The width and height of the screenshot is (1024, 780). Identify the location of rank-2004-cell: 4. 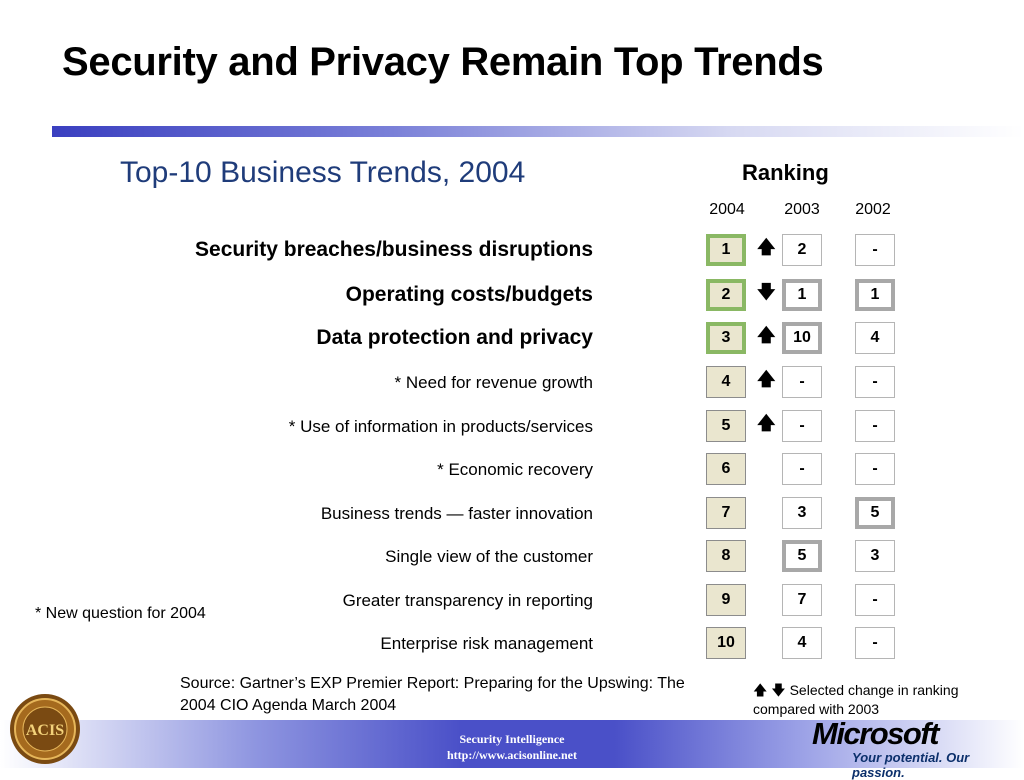
(726, 382).